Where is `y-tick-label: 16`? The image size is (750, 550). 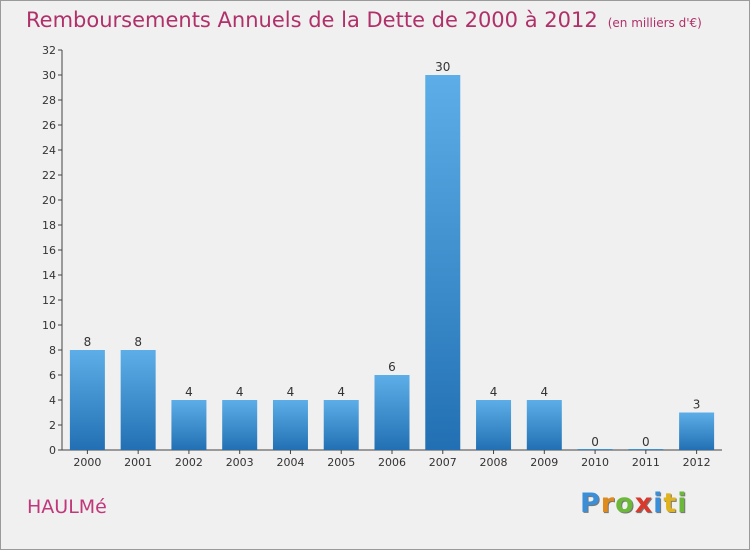 y-tick-label: 16 is located at coordinates (49, 250).